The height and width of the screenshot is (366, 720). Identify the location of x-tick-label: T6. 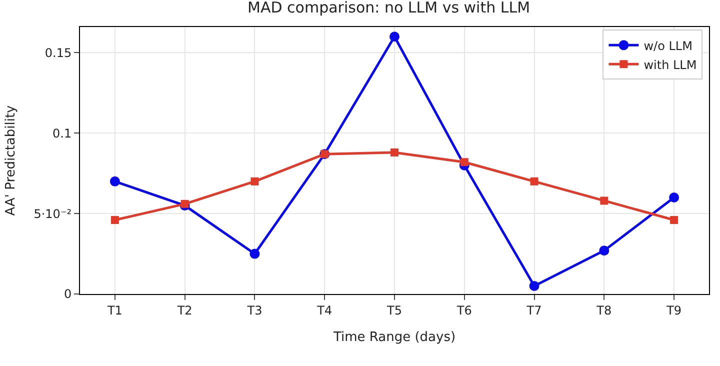
(464, 310).